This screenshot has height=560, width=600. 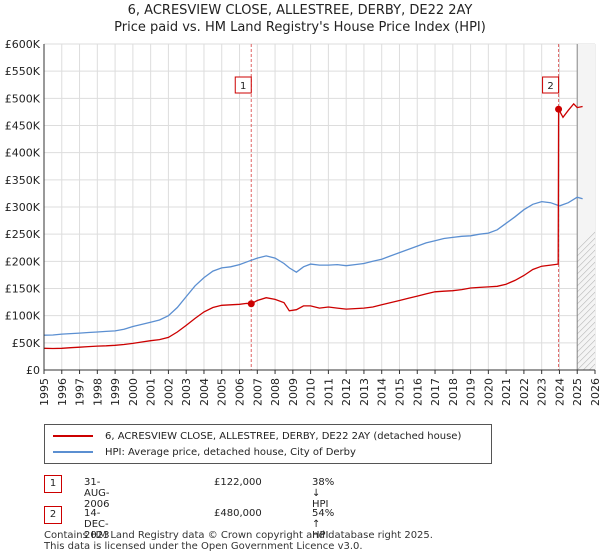 I want to click on x-tick-label: 2025, so click(x=577, y=392).